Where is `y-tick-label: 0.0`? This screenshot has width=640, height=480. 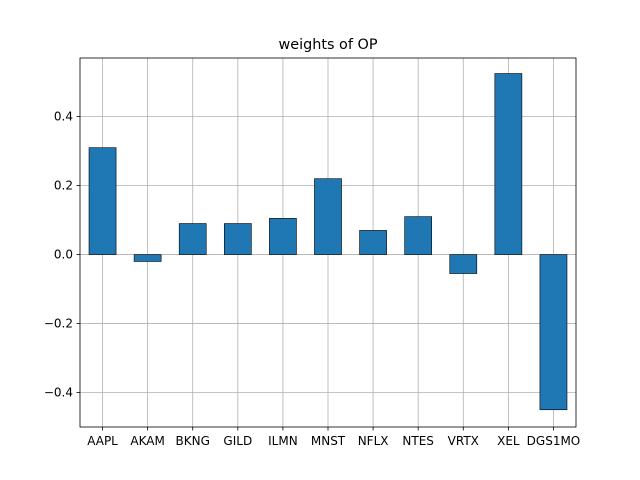
y-tick-label: 0.0 is located at coordinates (63, 255).